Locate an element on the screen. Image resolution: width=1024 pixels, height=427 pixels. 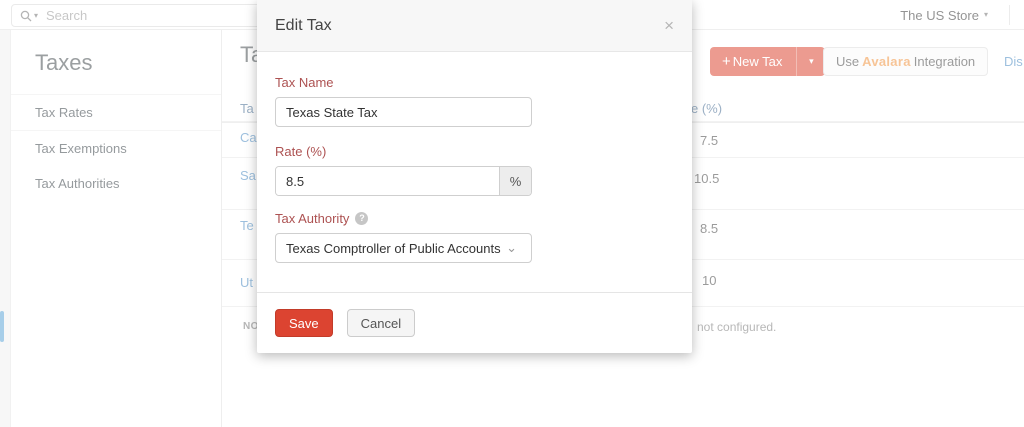
modal-footer: Save Cancel is located at coordinates (474, 322).